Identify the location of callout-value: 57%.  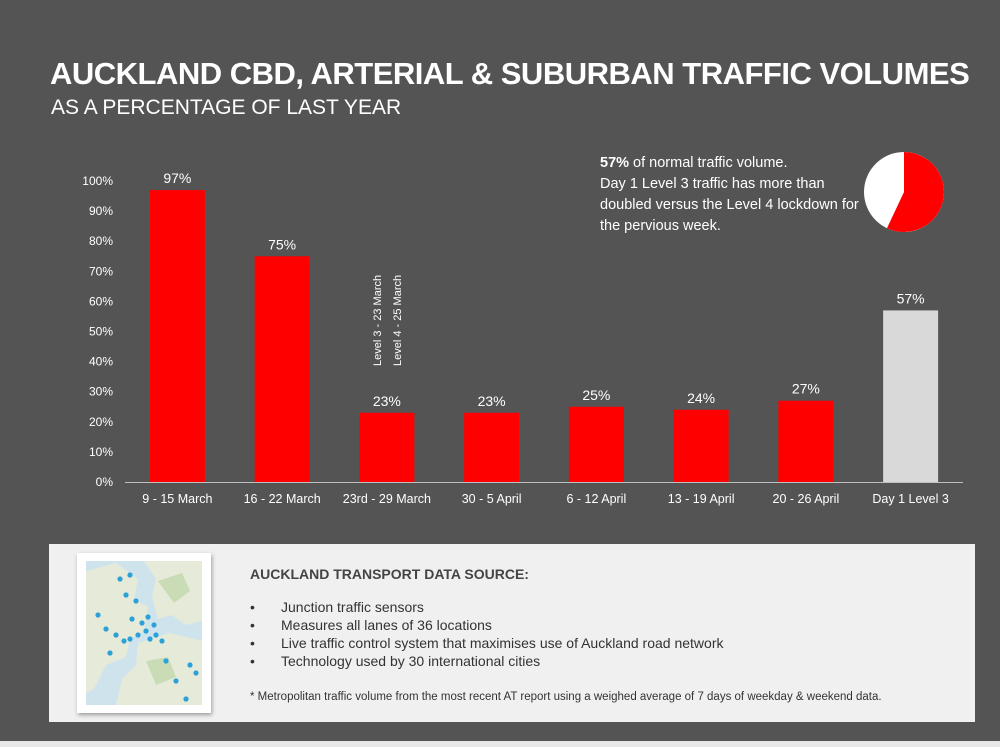
(615, 163).